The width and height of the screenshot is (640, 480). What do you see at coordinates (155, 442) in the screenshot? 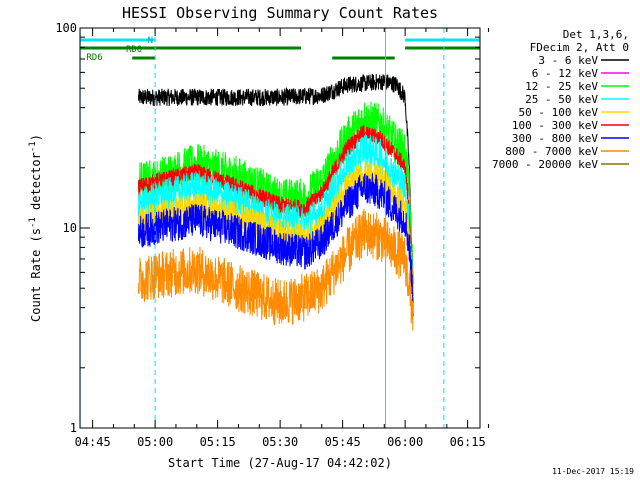
I see `x-tick-label-1: 05:00` at bounding box center [155, 442].